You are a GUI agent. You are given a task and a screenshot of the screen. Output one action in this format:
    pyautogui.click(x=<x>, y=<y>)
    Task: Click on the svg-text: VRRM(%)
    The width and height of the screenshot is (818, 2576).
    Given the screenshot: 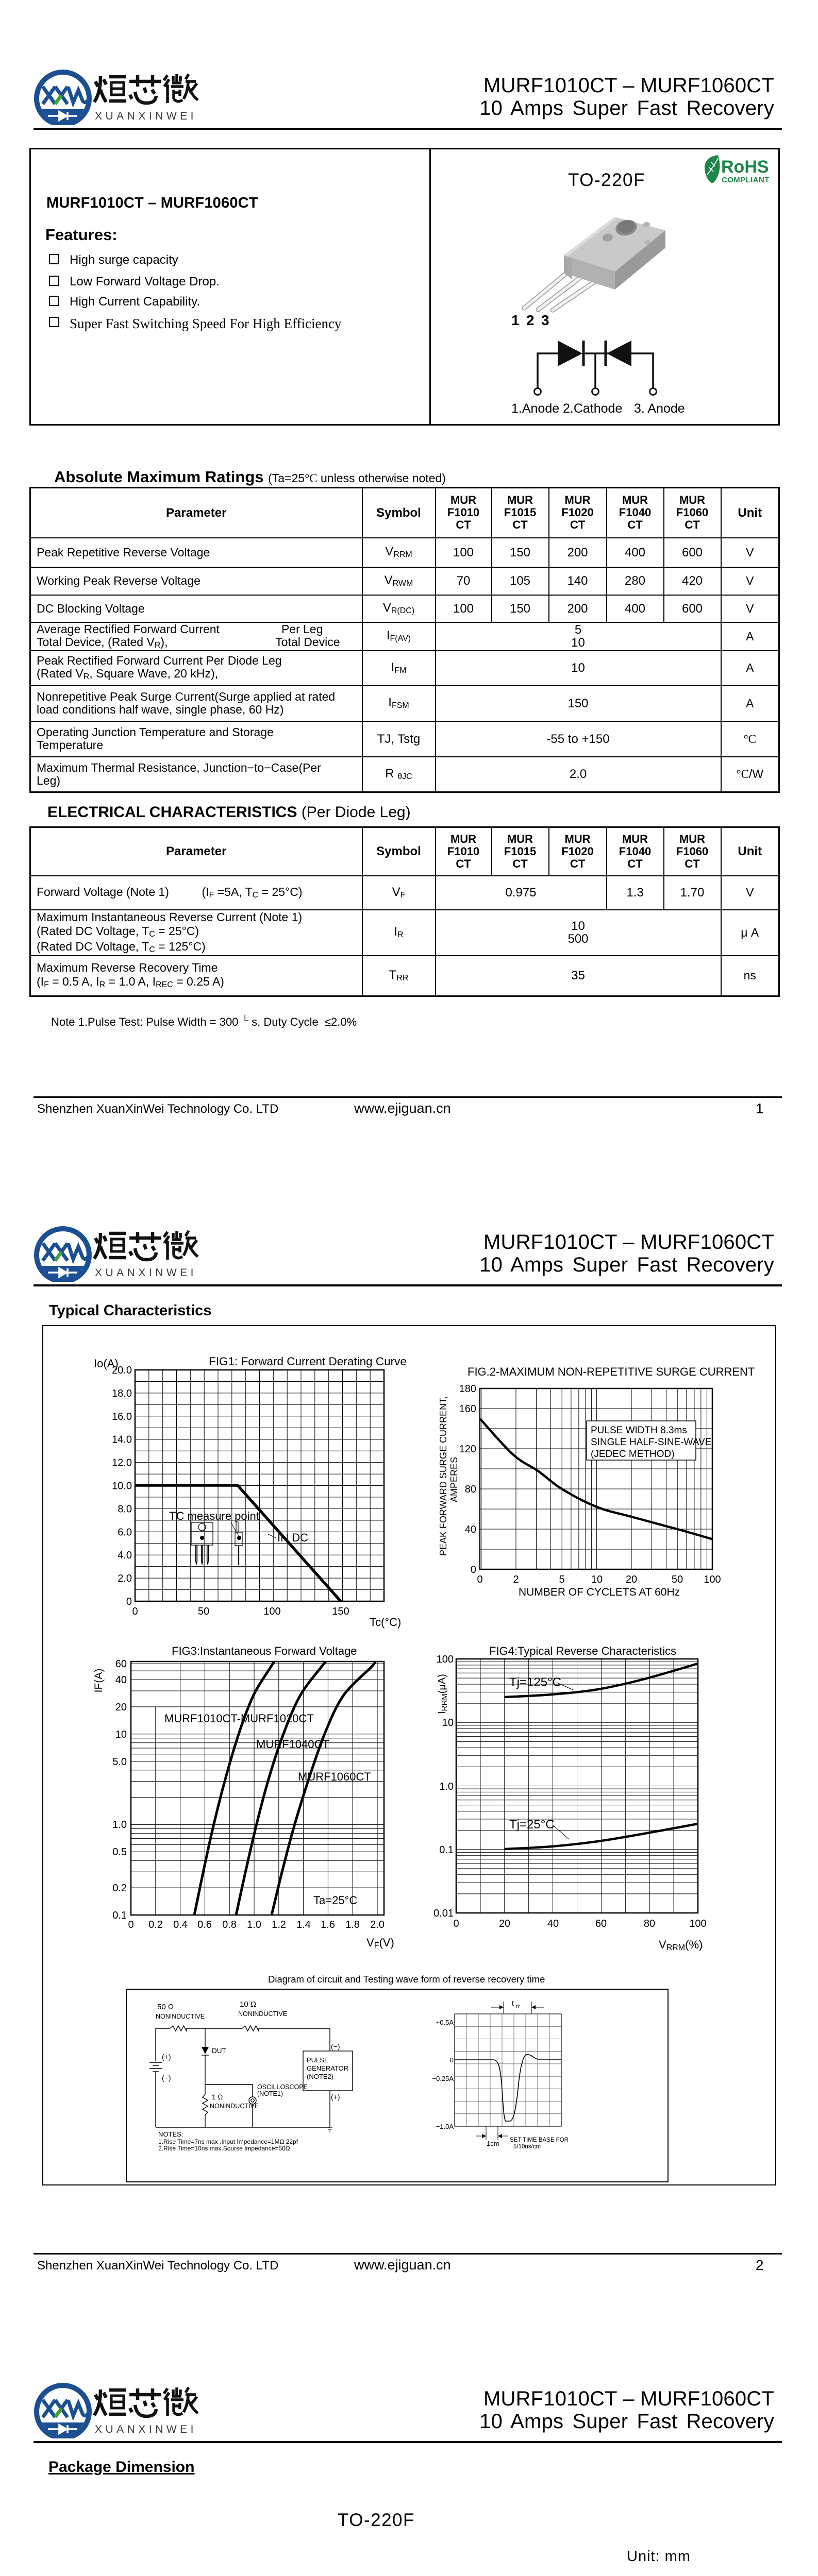 What is the action you would take?
    pyautogui.click(x=681, y=1945)
    